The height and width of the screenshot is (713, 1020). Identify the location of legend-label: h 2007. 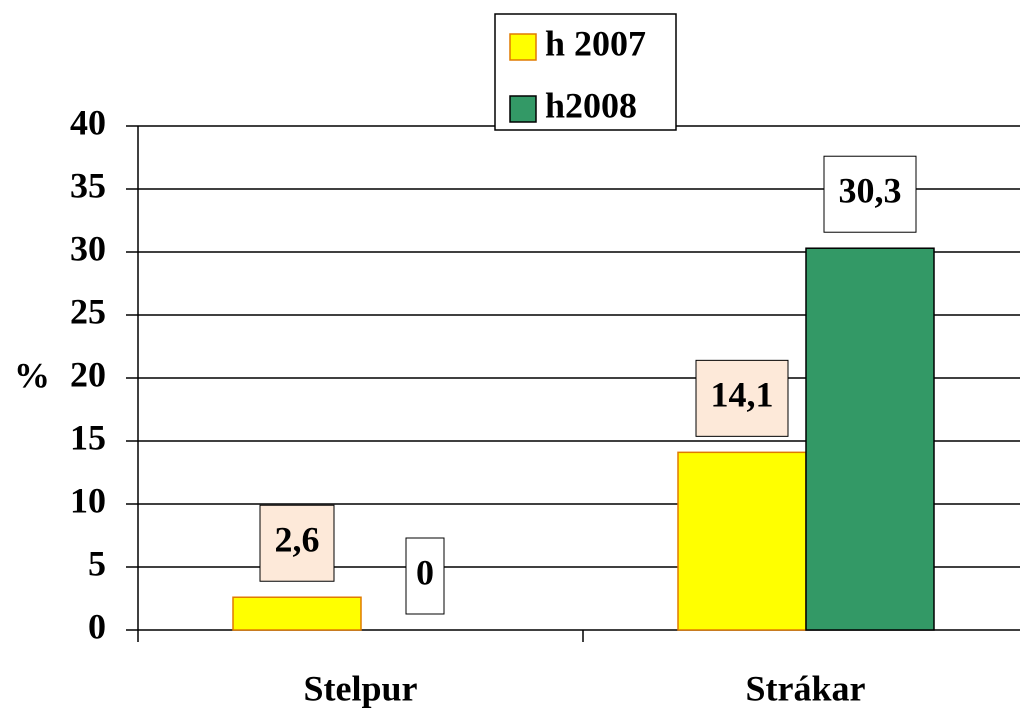
(595, 43).